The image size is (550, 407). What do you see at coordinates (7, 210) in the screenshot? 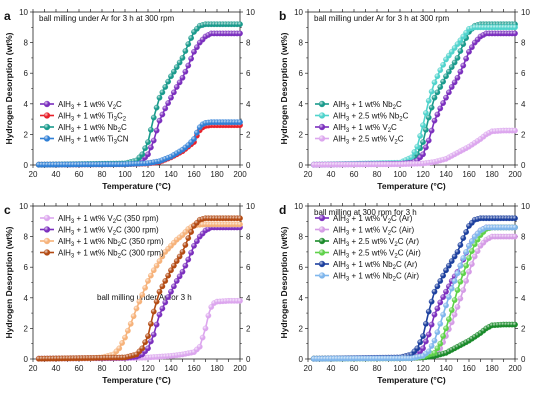
I see `panel-label: c` at bounding box center [7, 210].